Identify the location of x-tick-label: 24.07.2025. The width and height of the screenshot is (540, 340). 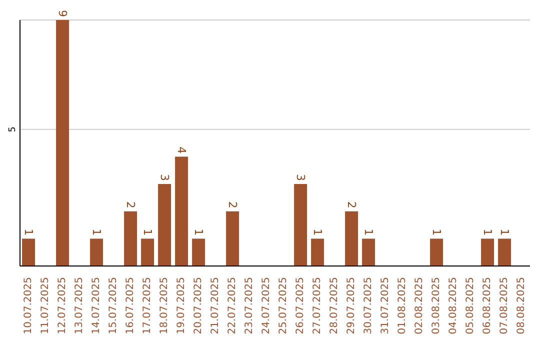
(266, 305).